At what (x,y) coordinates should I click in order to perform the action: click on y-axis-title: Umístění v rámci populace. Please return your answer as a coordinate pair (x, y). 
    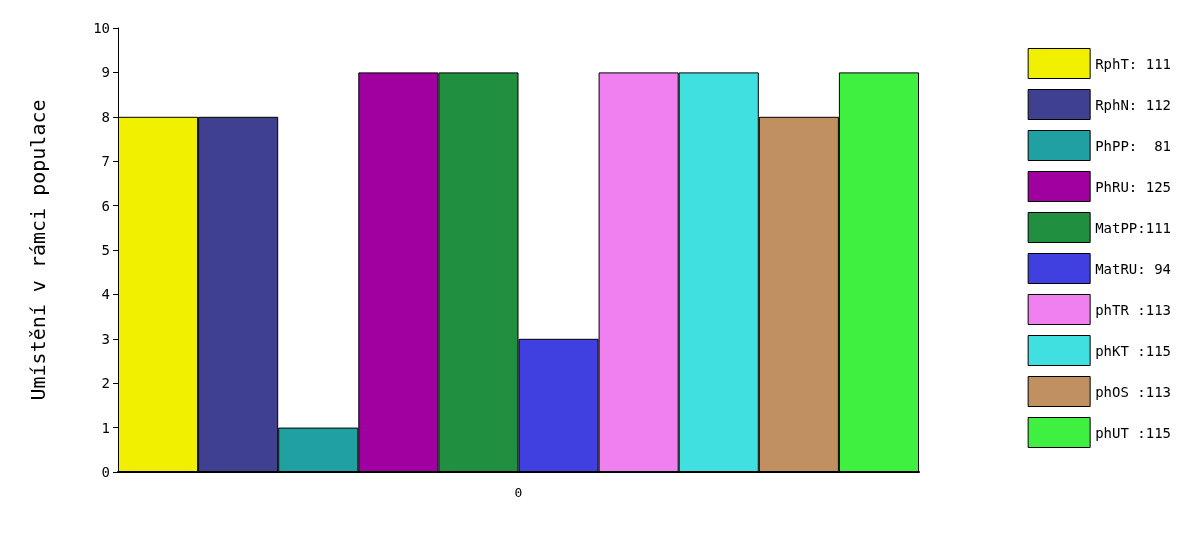
    Looking at the image, I should click on (38, 250).